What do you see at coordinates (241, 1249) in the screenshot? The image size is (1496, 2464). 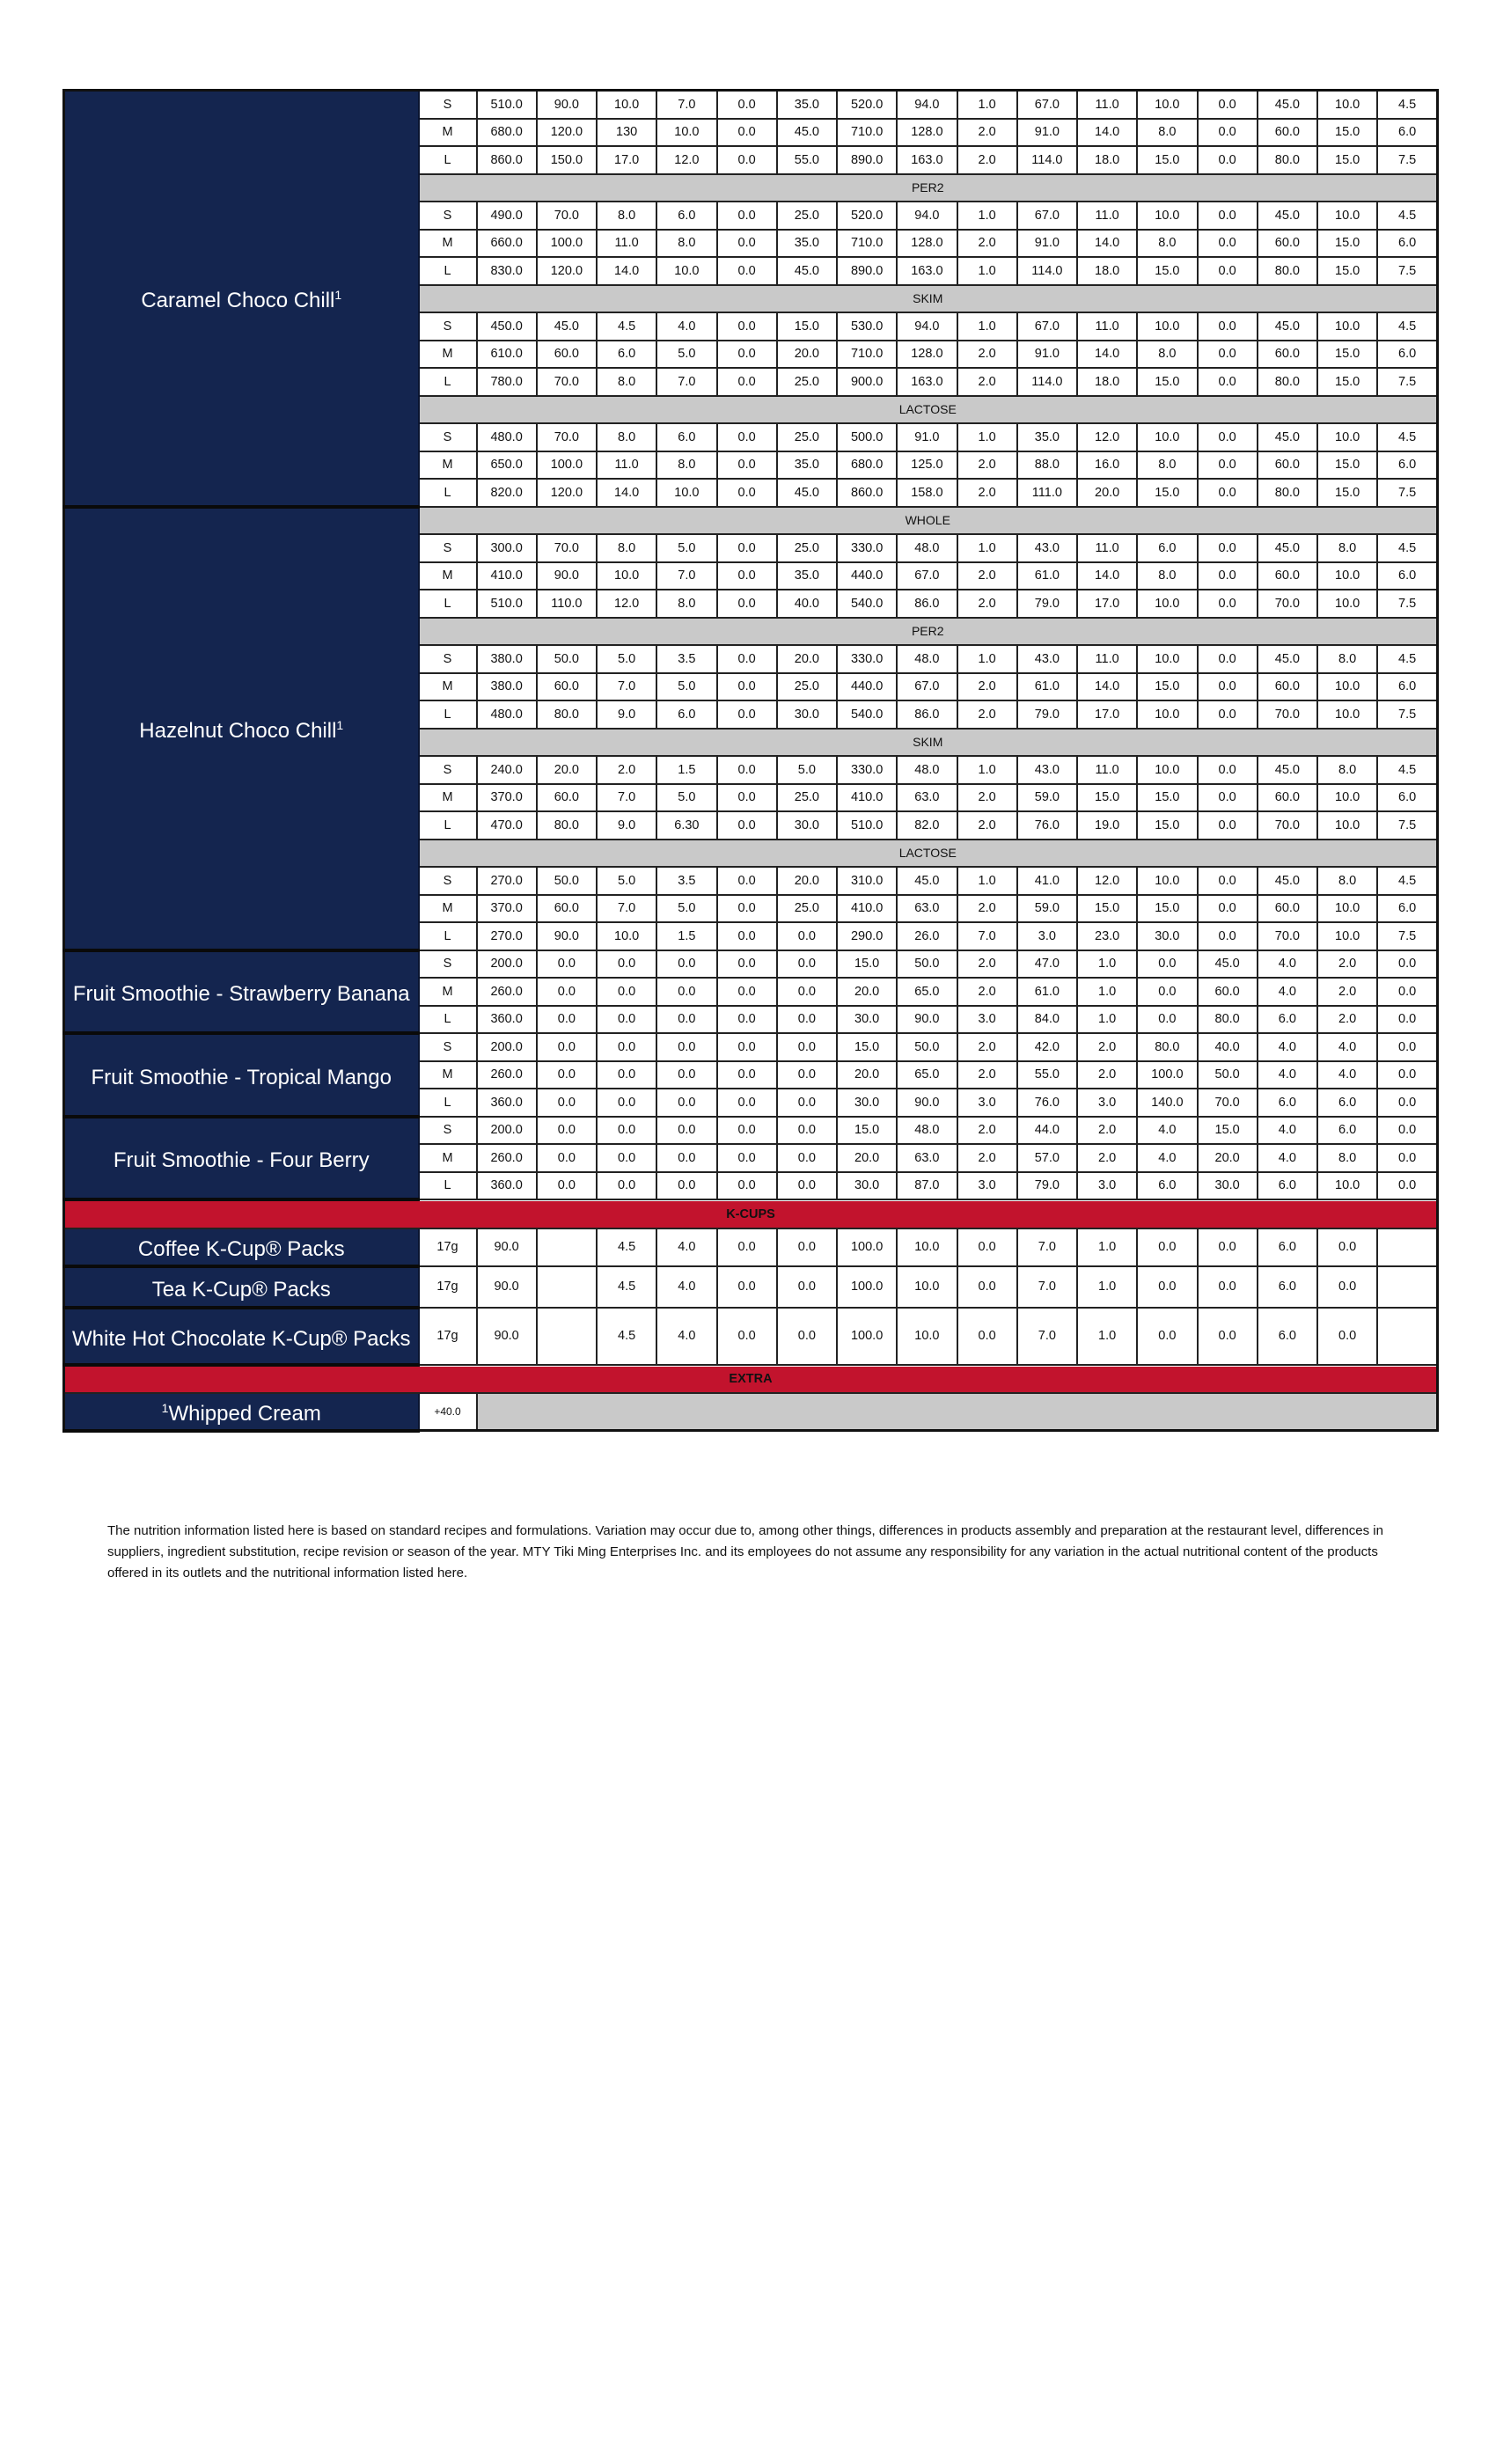 I see `item-name-text: Coffee K-Cup® Packs` at bounding box center [241, 1249].